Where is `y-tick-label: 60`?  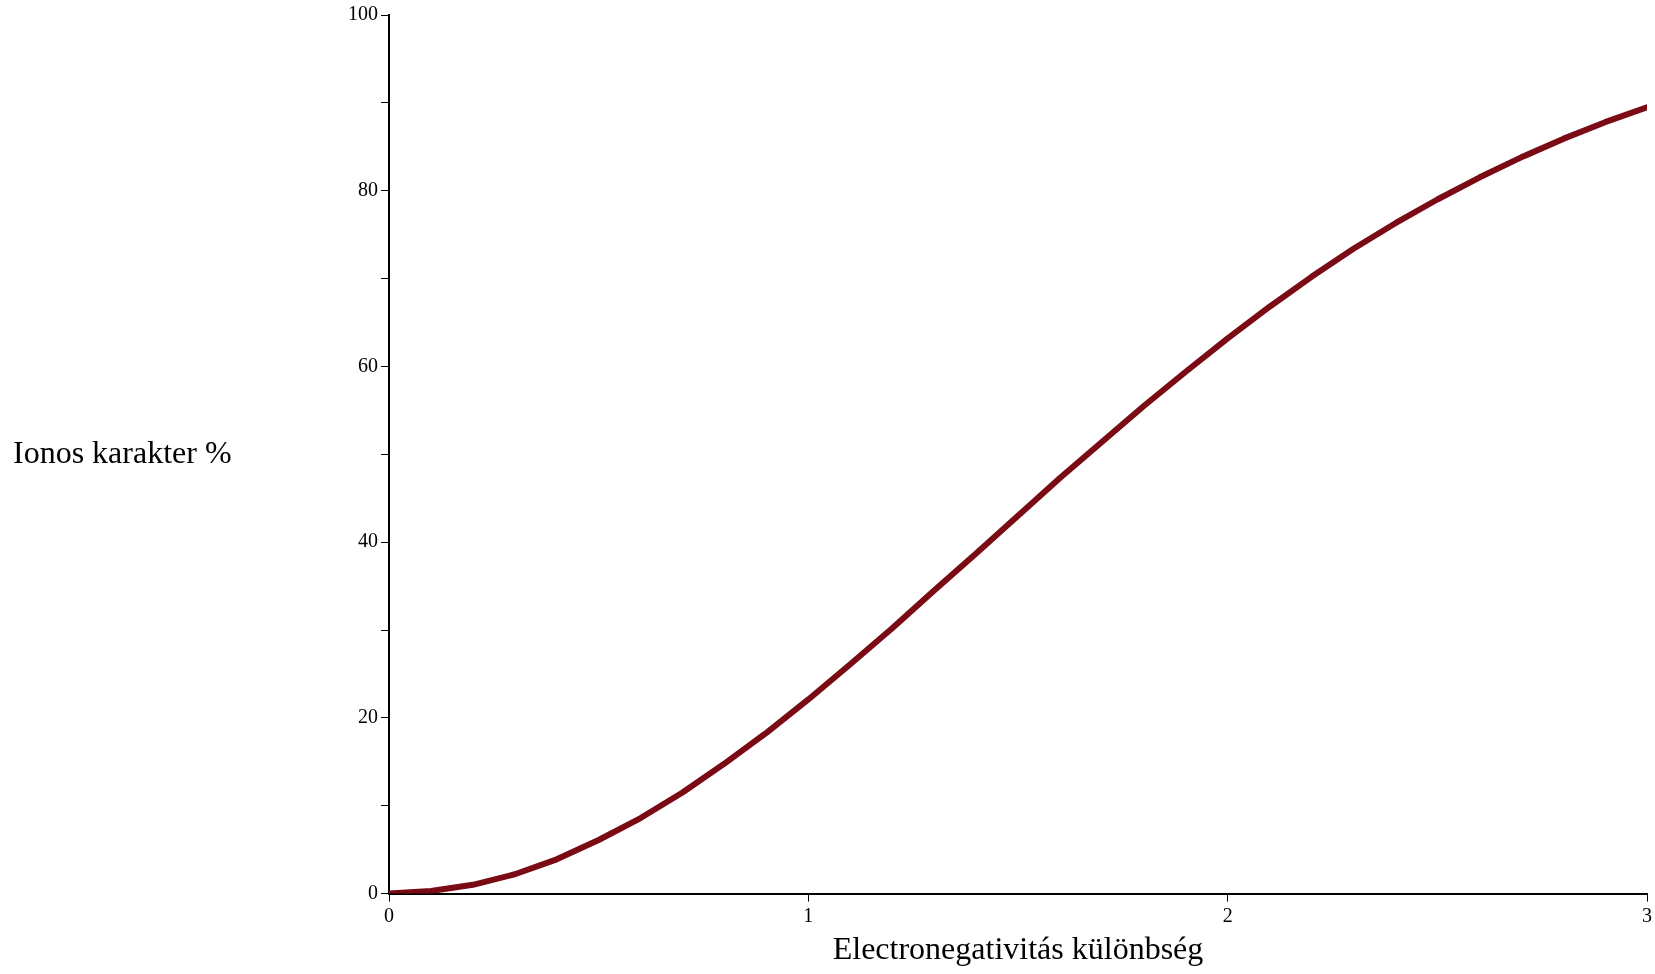
y-tick-label: 60 is located at coordinates (368, 364).